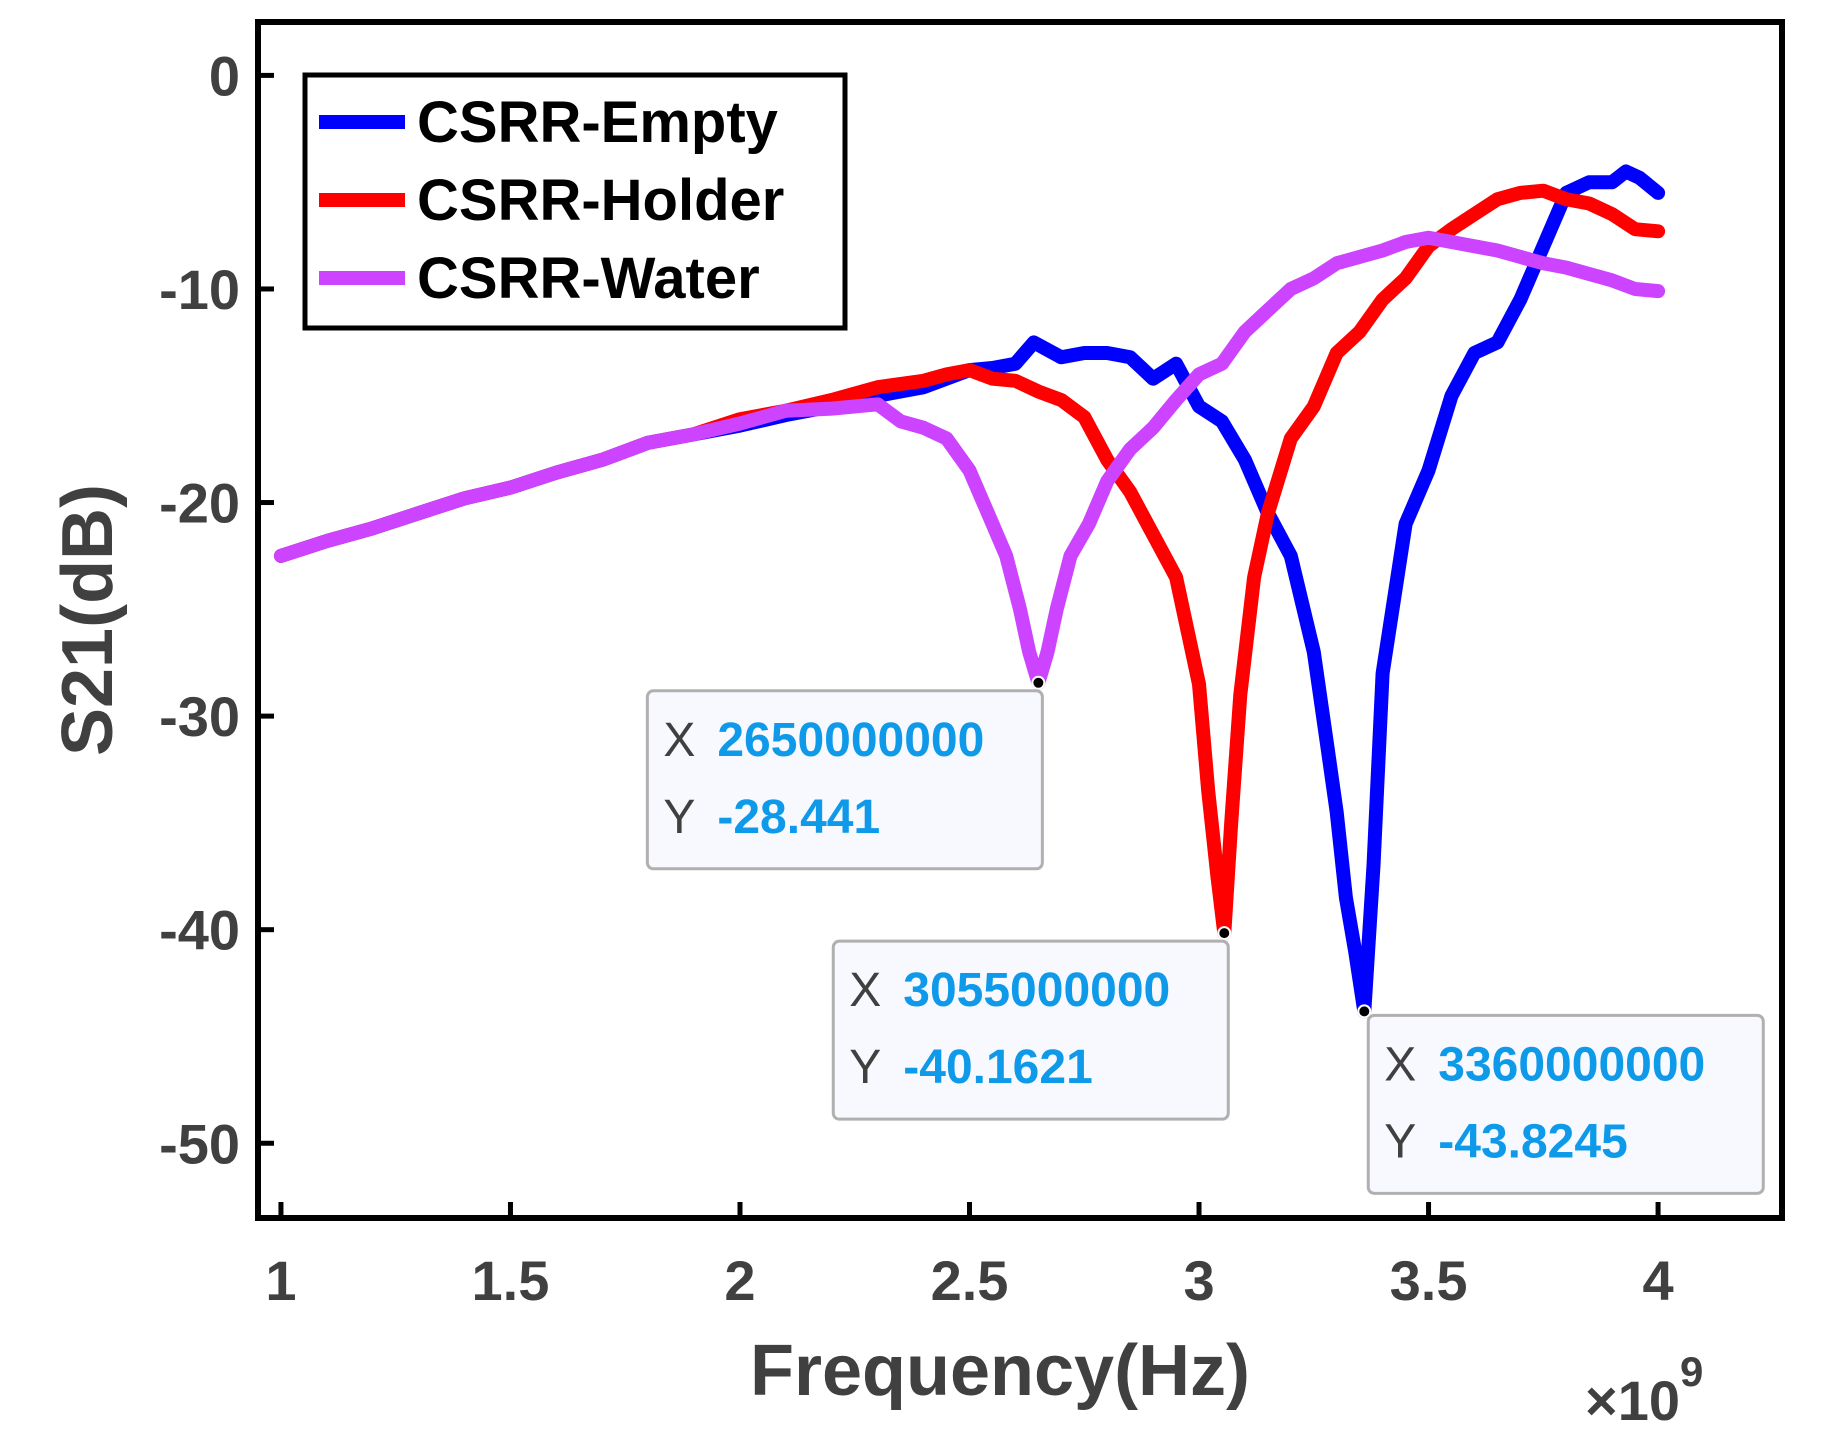 The height and width of the screenshot is (1443, 1834). Describe the element at coordinates (739, 1280) in the screenshot. I see `x-tick-label: 2` at that location.